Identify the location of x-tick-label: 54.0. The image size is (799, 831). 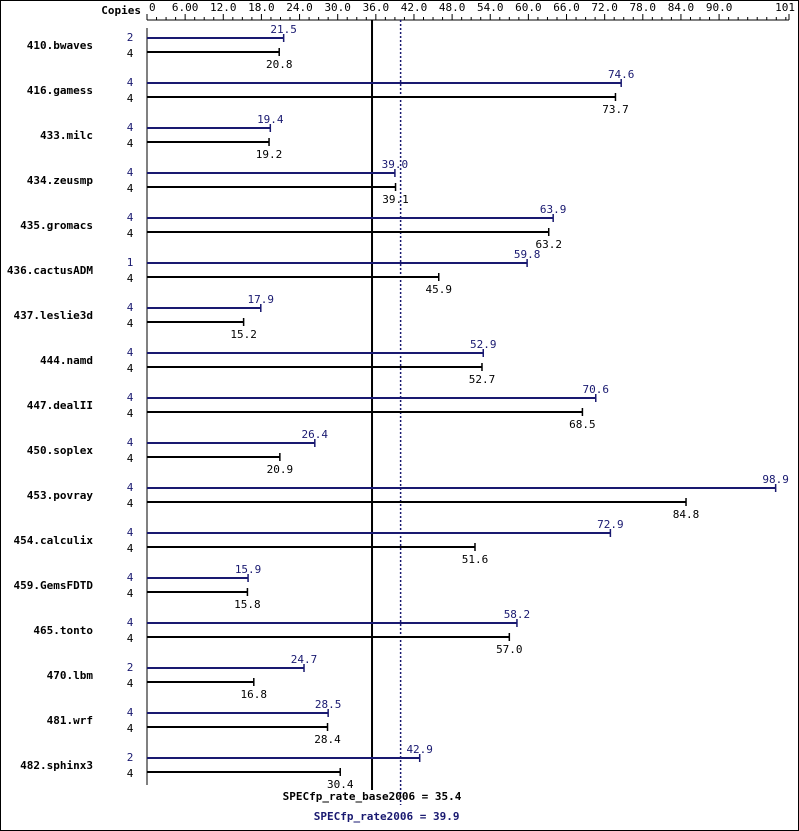
(490, 7).